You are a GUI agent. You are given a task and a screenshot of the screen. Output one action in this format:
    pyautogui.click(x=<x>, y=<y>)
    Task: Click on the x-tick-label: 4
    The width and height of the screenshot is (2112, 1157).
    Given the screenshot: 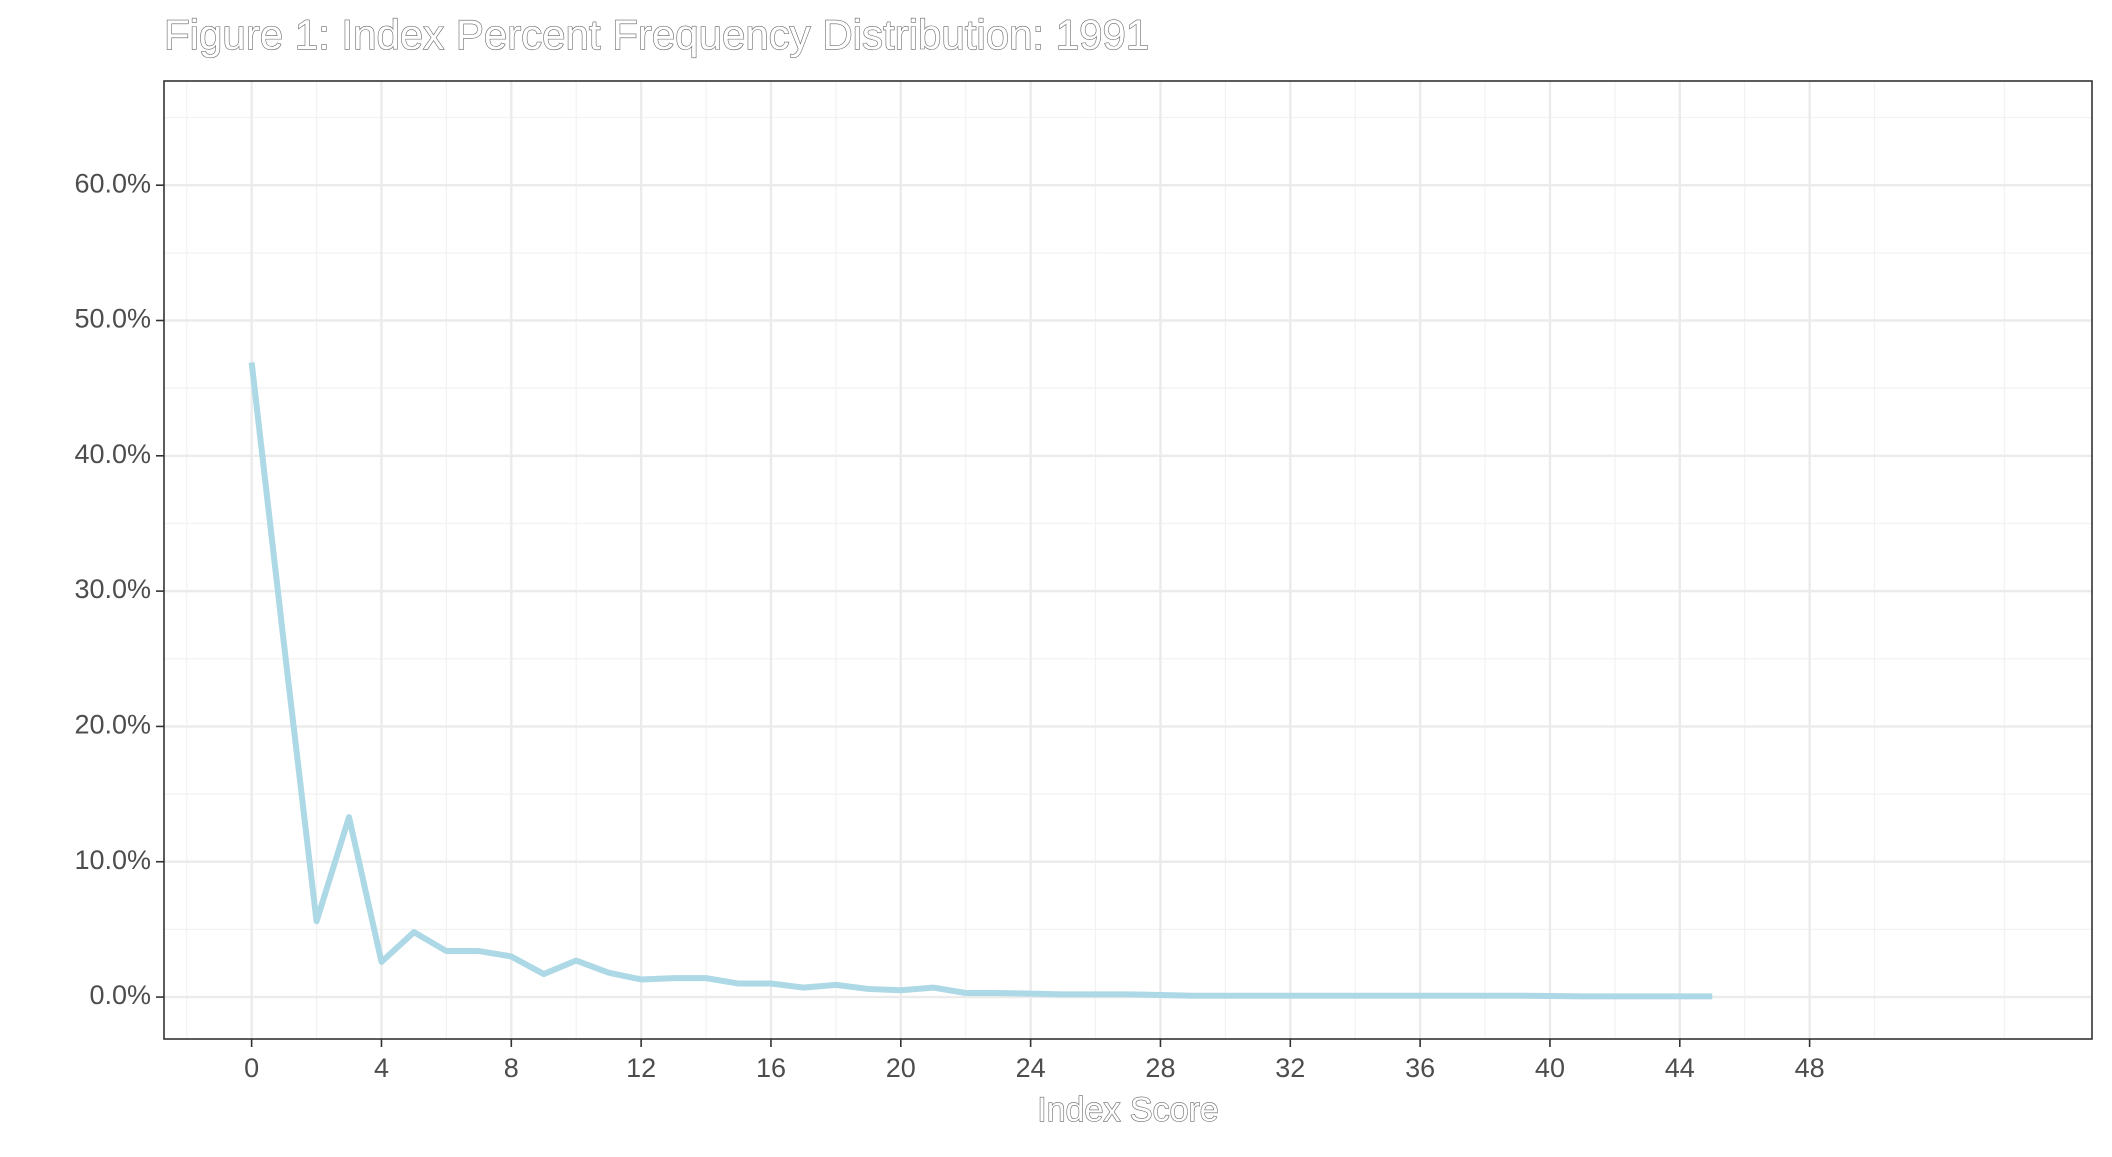 What is the action you would take?
    pyautogui.click(x=381, y=1068)
    